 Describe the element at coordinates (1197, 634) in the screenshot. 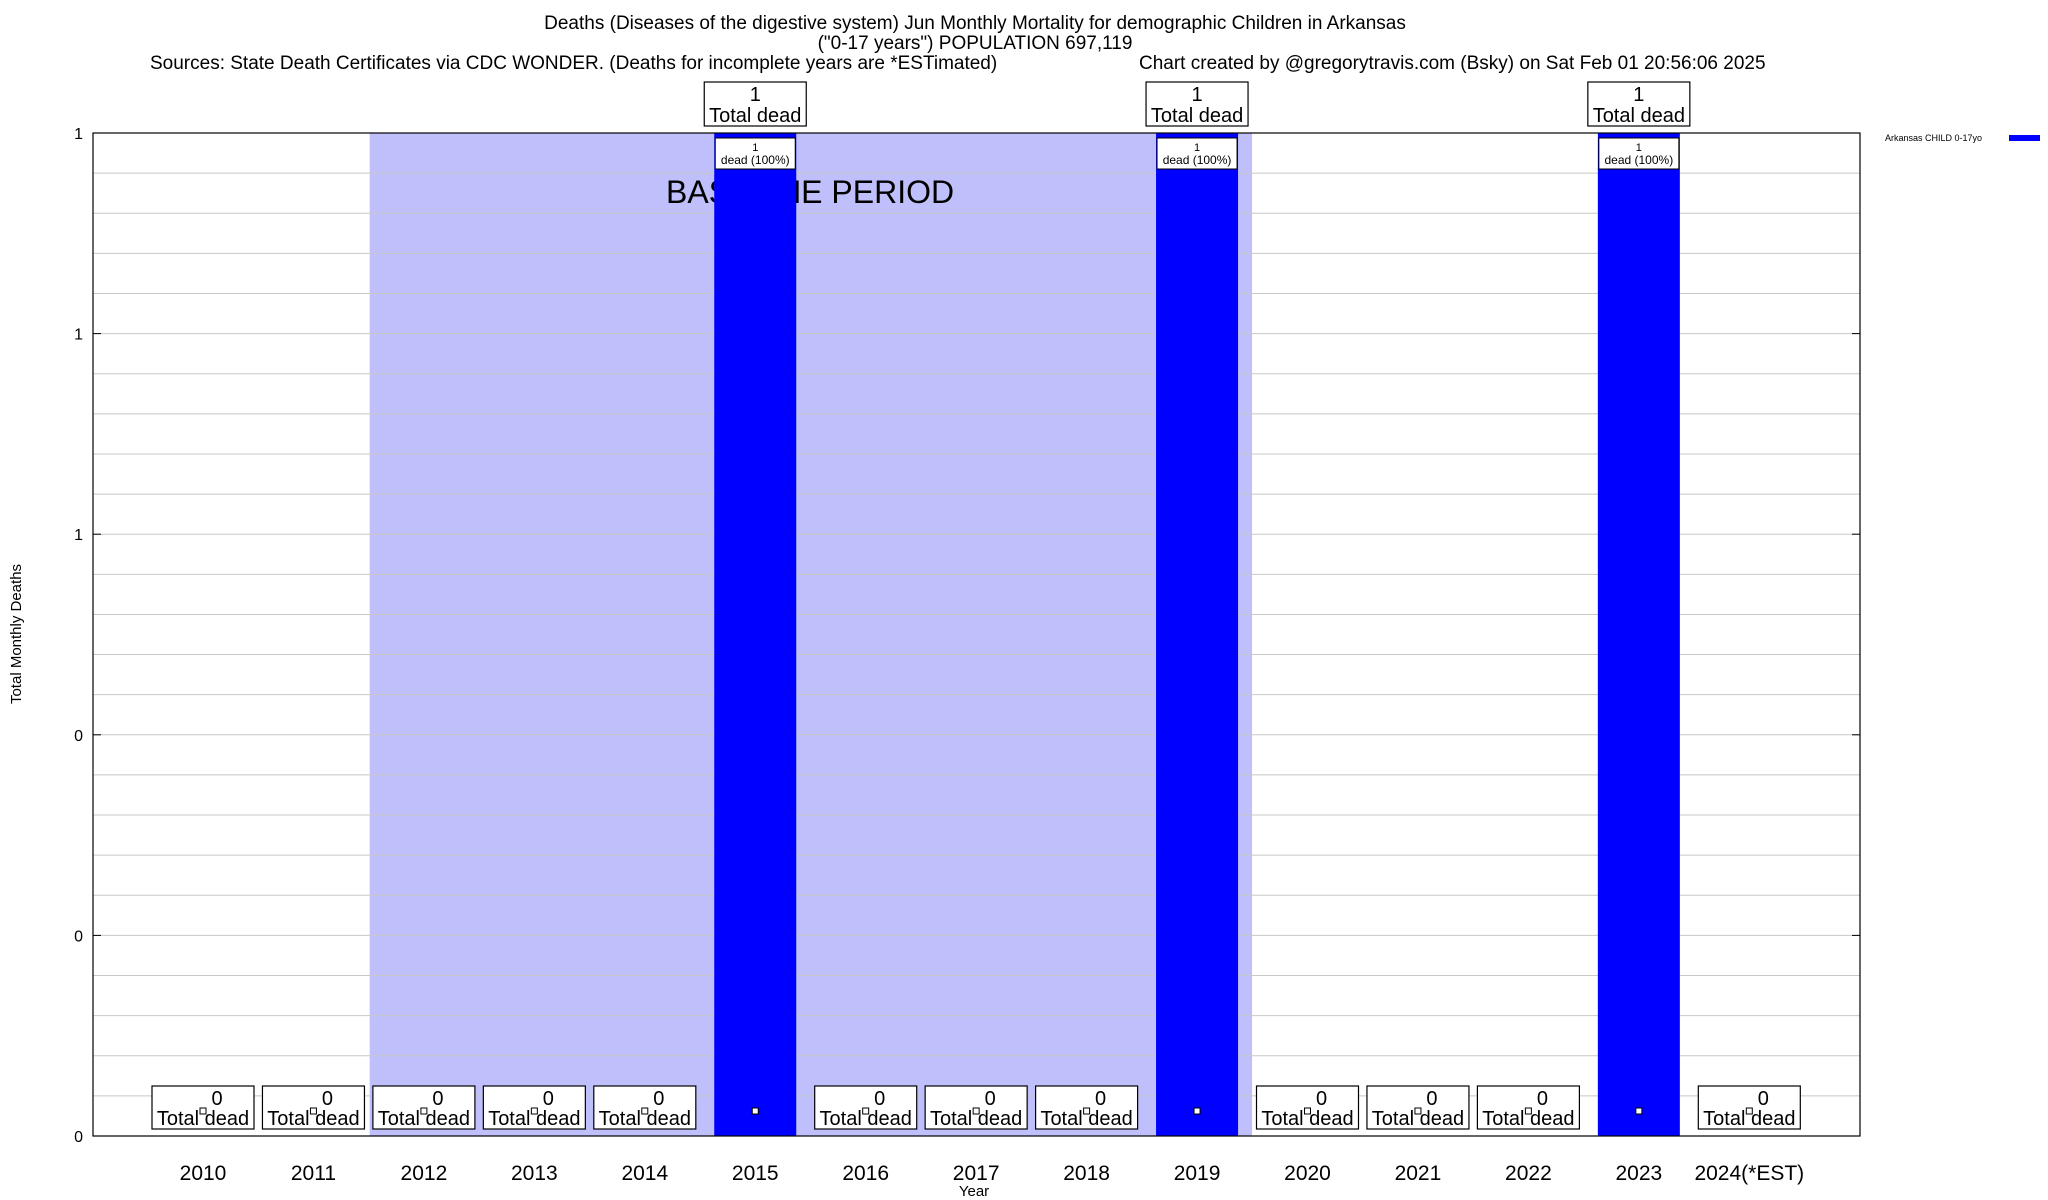

I see `bar-2019` at that location.